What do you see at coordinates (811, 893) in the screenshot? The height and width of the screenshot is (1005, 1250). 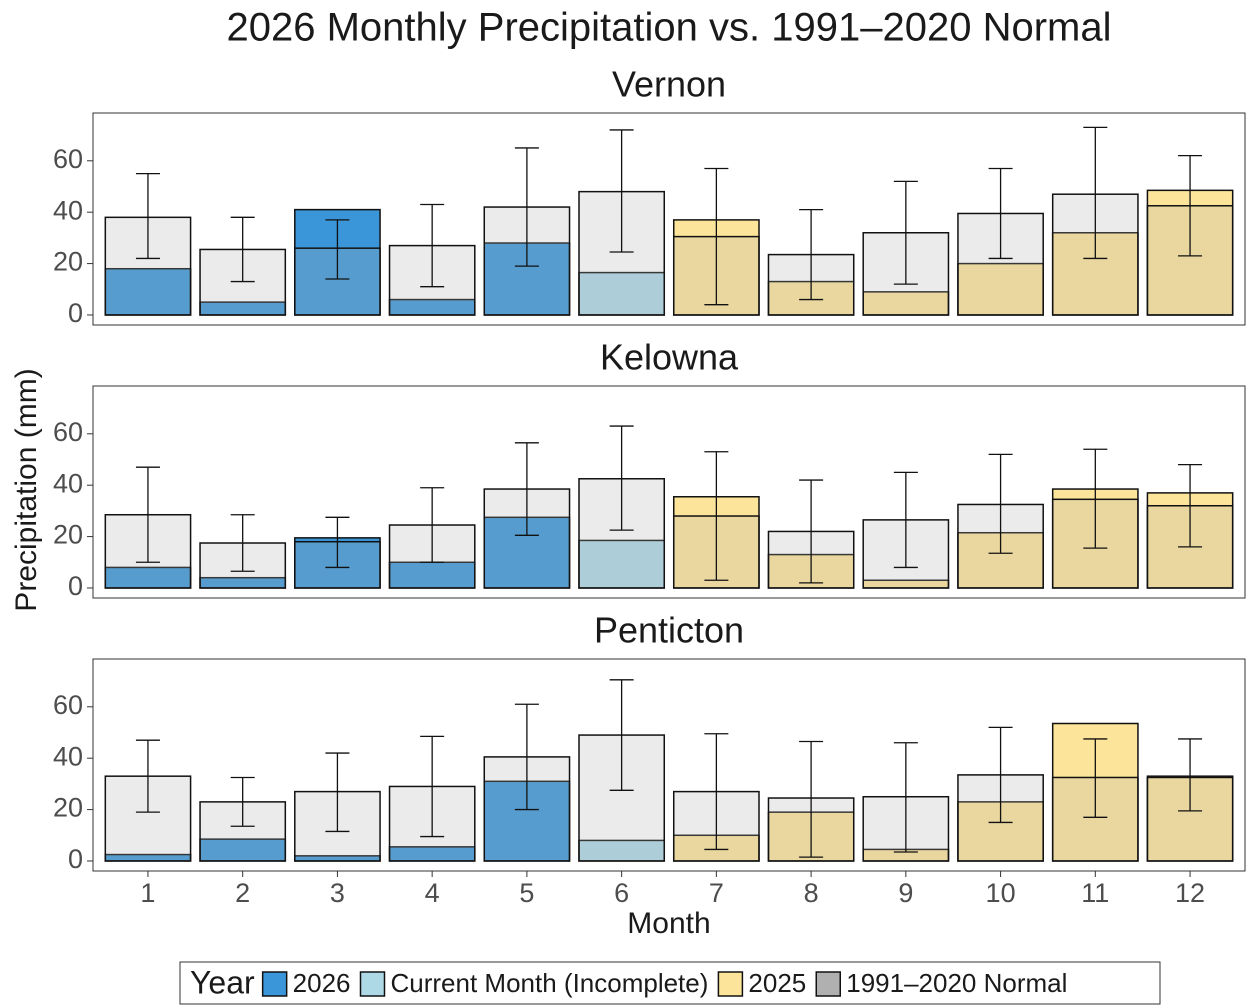 I see `x-tick-label: 8` at bounding box center [811, 893].